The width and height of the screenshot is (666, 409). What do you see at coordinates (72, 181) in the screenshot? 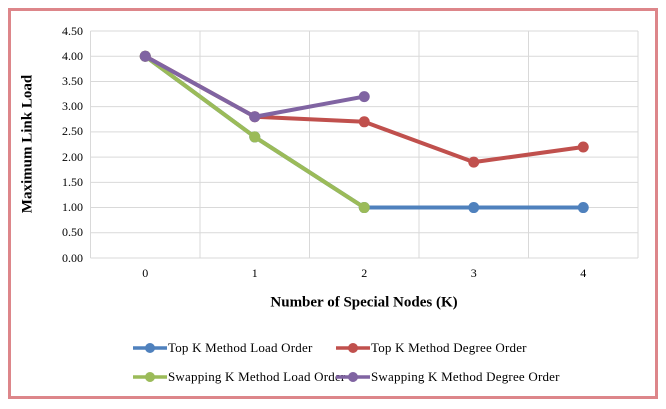
I see `y-tick-label: 1.50` at bounding box center [72, 181].